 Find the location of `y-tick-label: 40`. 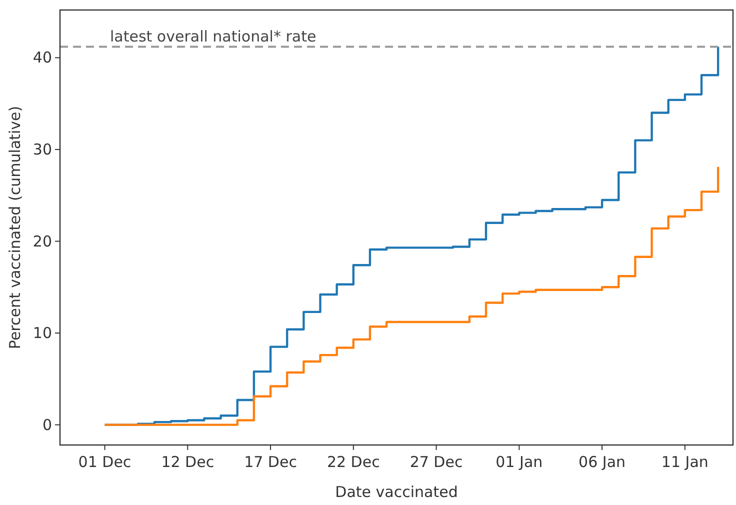

y-tick-label: 40 is located at coordinates (42, 57).